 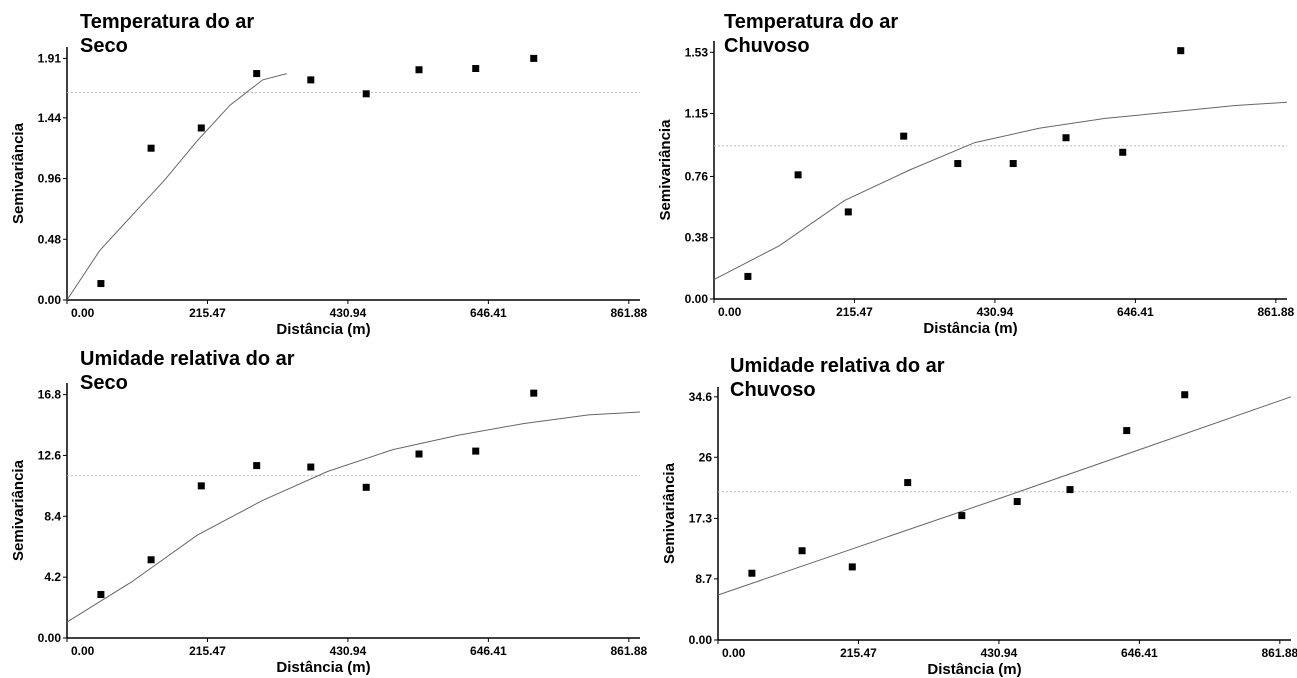 I want to click on y-tick-label: 8.7, so click(x=703, y=579).